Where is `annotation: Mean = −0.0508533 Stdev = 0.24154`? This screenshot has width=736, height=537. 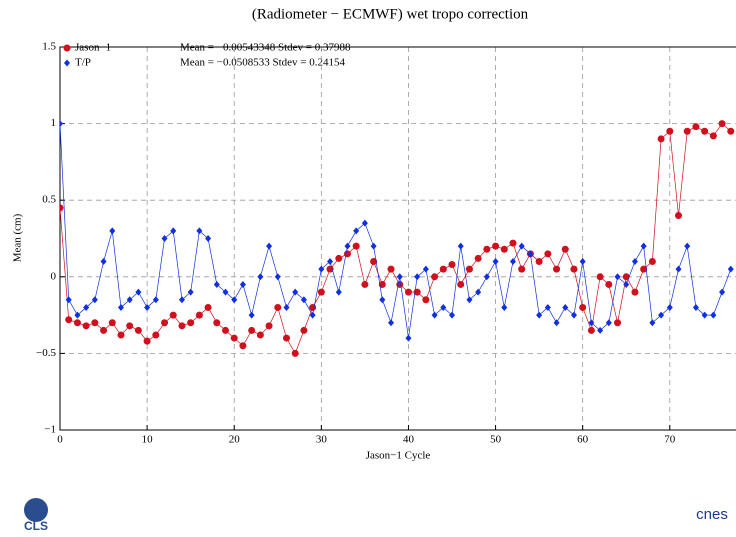
annotation: Mean = −0.0508533 Stdev = 0.24154 is located at coordinates (262, 63).